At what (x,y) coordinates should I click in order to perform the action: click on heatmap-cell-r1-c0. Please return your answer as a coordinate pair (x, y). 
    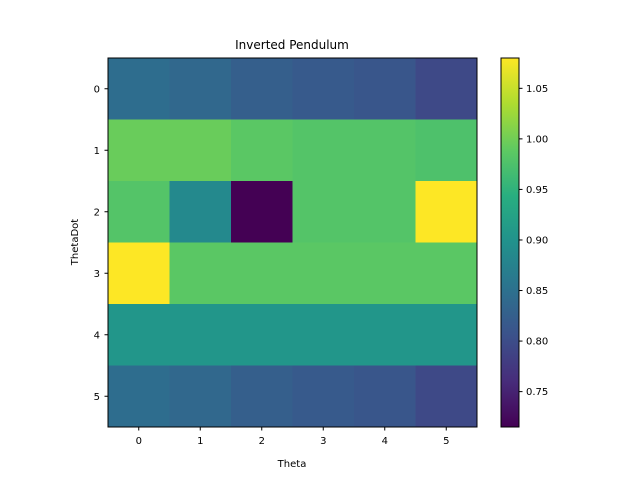
    Looking at the image, I should click on (139, 150).